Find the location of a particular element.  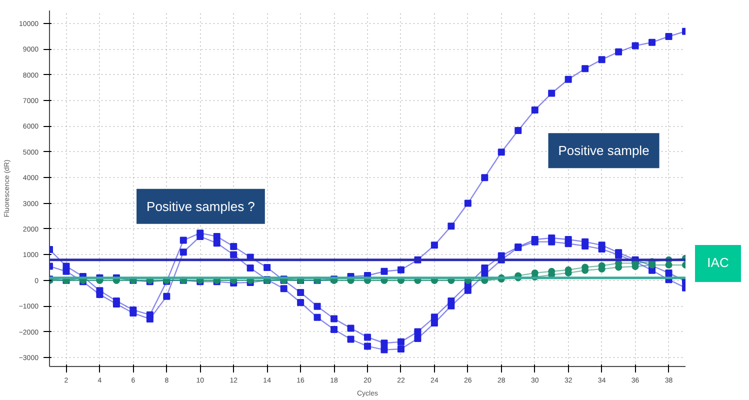

annotation: Positive sample is located at coordinates (604, 150).